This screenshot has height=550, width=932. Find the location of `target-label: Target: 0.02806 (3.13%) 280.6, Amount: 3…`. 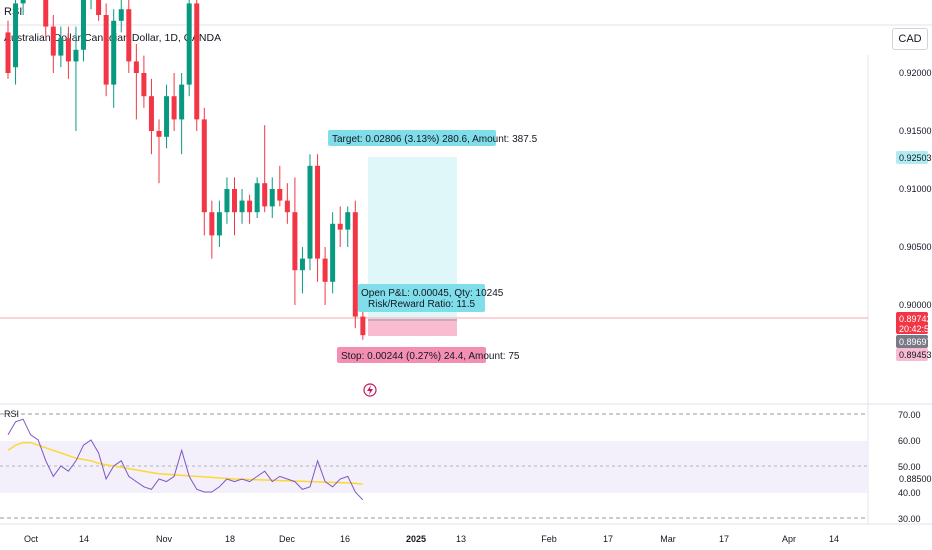

target-label: Target: 0.02806 (3.13%) 280.6, Amount: 3… is located at coordinates (433, 138).